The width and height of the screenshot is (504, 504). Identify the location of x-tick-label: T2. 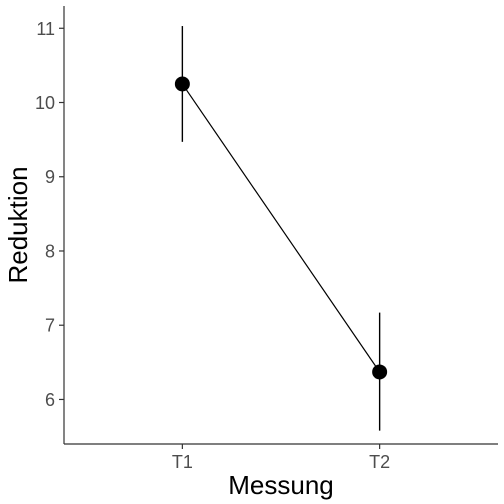
(379, 462).